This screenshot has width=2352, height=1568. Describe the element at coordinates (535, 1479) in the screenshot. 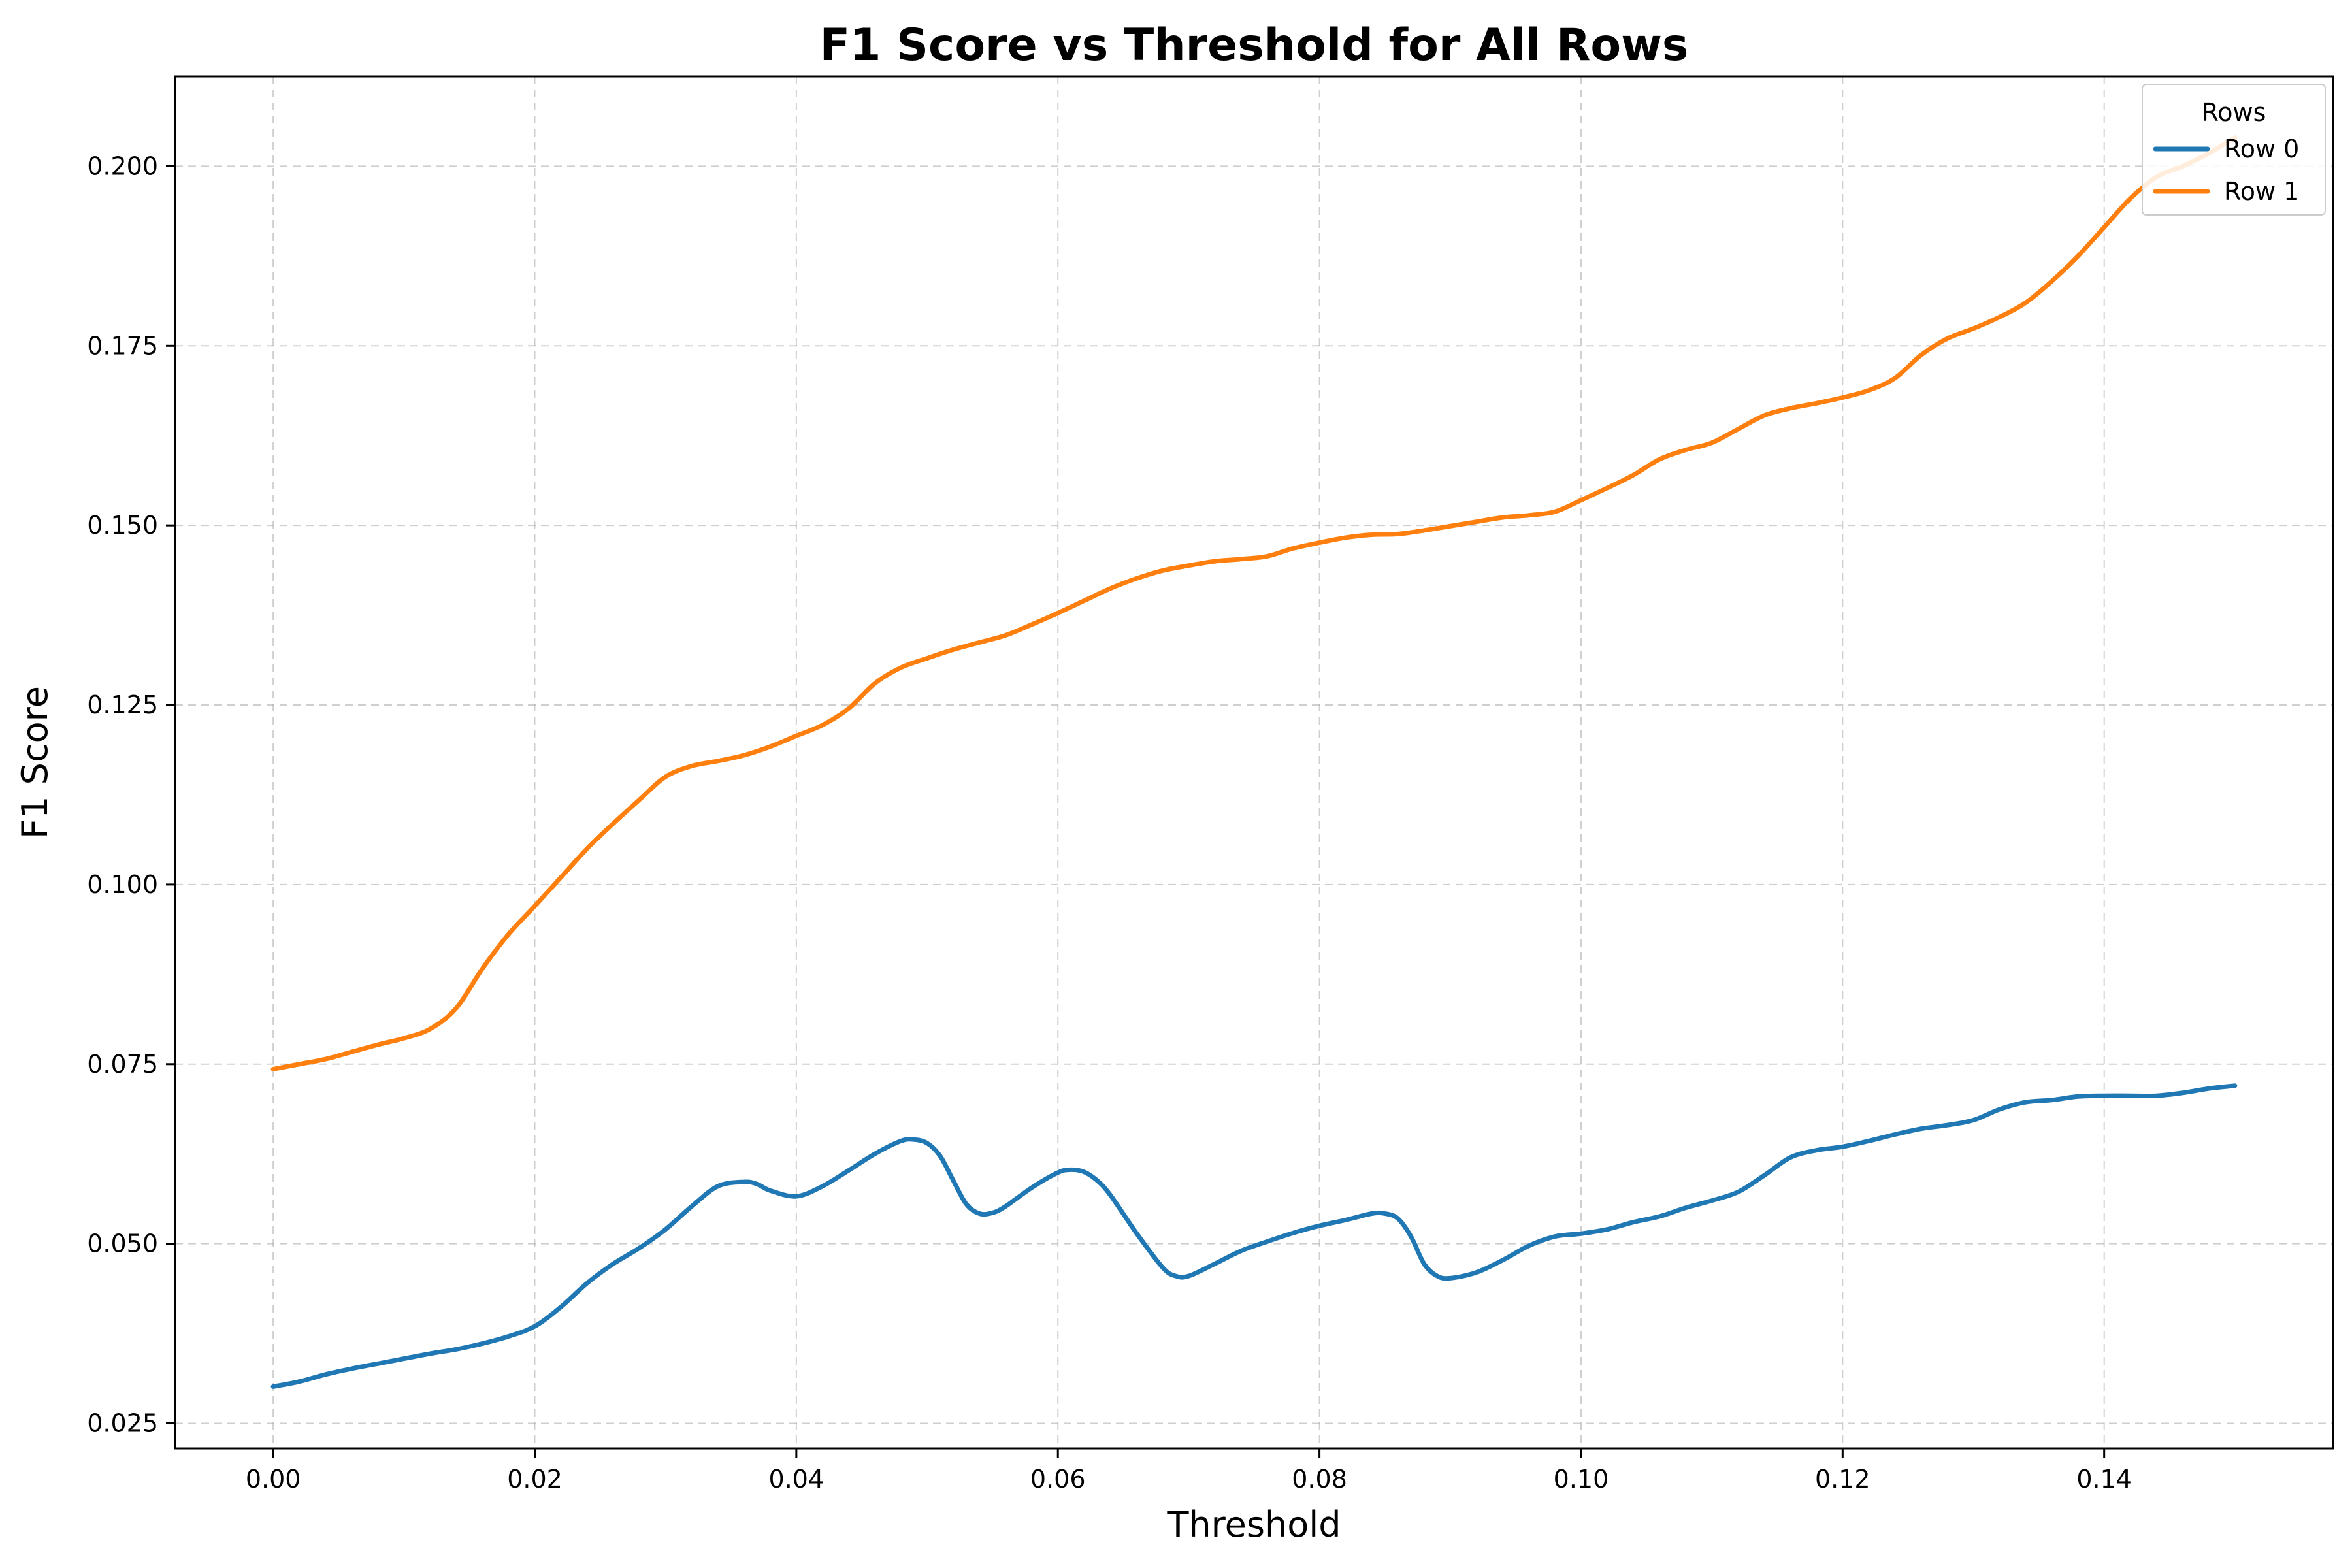

I see `x-tick-label: 0.02` at that location.